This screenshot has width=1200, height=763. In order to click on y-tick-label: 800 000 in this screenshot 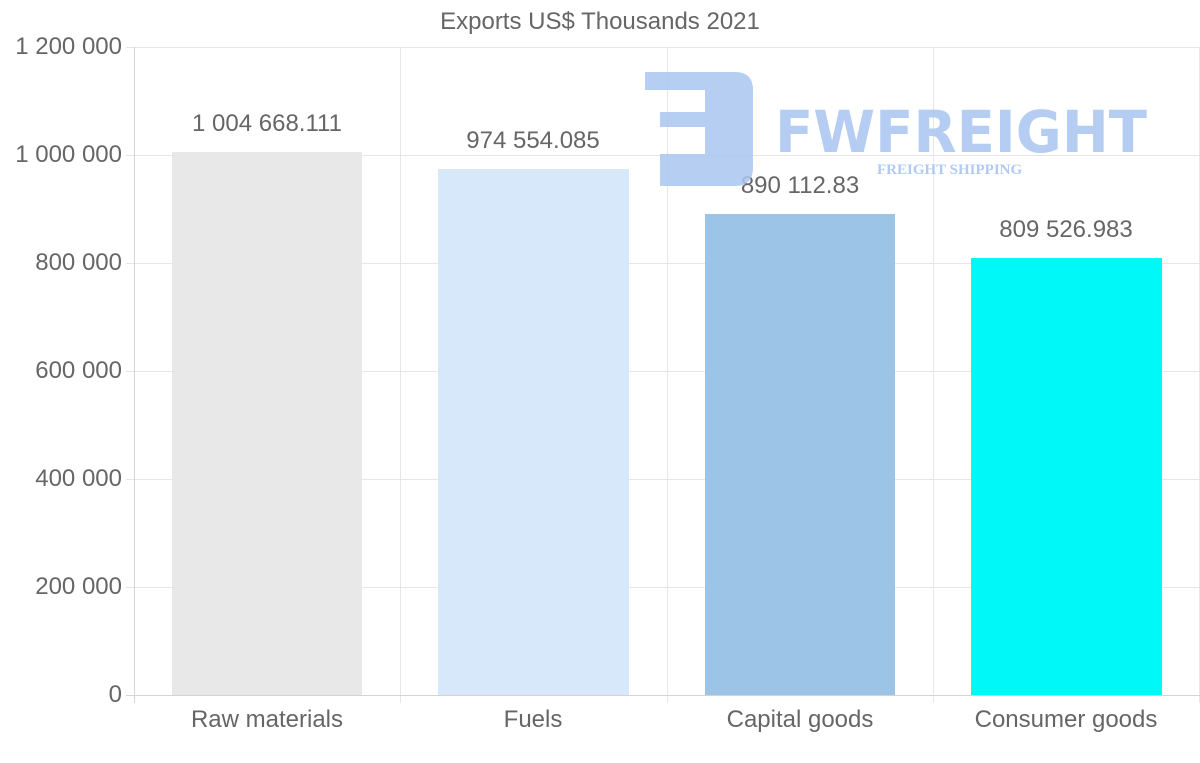, I will do `click(78, 262)`.